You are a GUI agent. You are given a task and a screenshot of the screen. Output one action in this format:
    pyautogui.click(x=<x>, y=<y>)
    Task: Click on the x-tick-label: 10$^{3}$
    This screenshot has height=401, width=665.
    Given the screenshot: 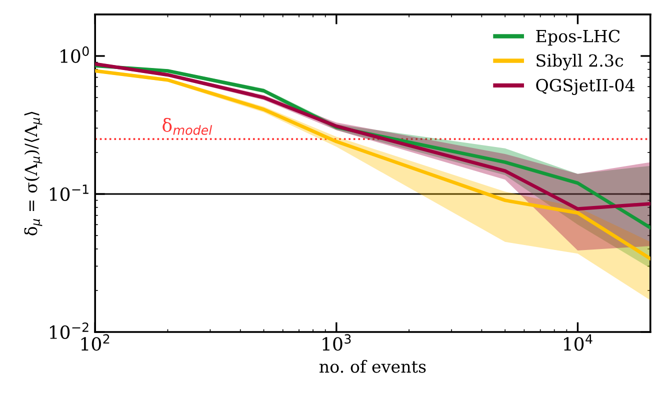 What is the action you would take?
    pyautogui.click(x=336, y=342)
    